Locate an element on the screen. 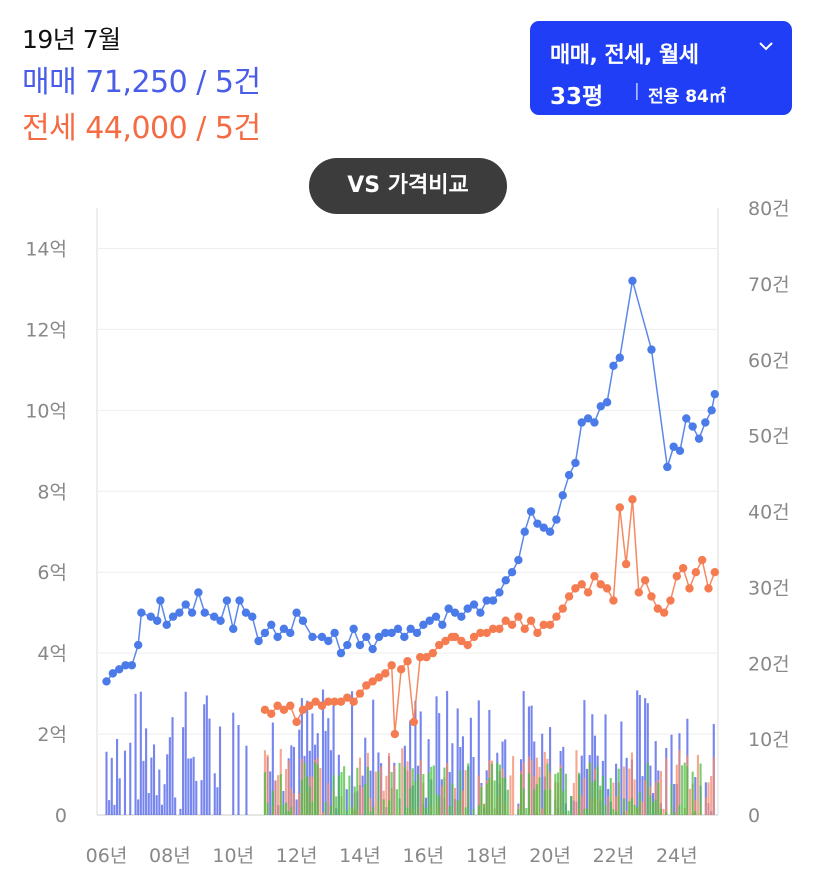 This screenshot has height=880, width=827. x-tick-label: 14년 is located at coordinates (360, 856).